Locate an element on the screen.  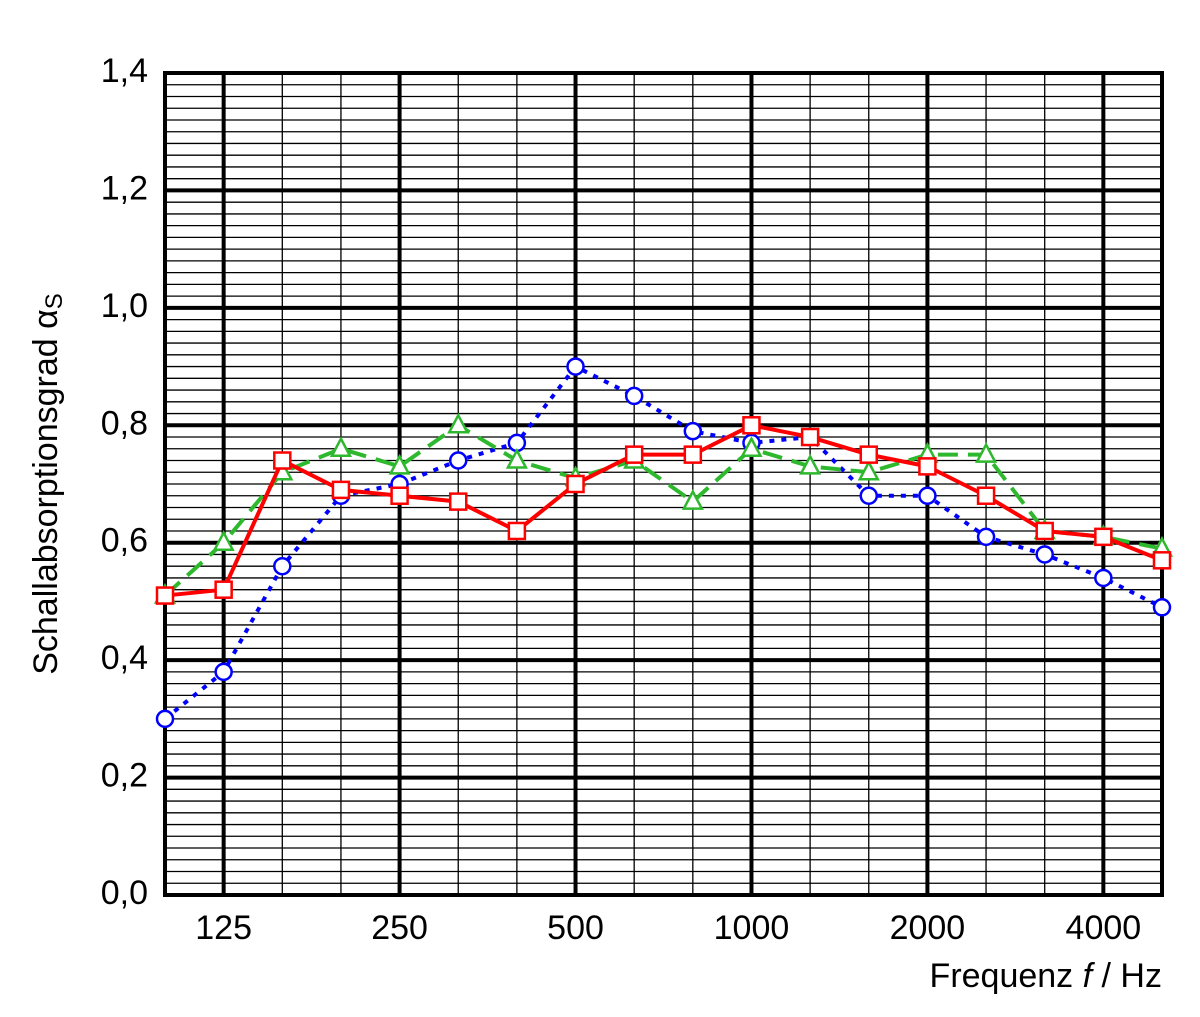
x-tick-label: 250 is located at coordinates (399, 928).